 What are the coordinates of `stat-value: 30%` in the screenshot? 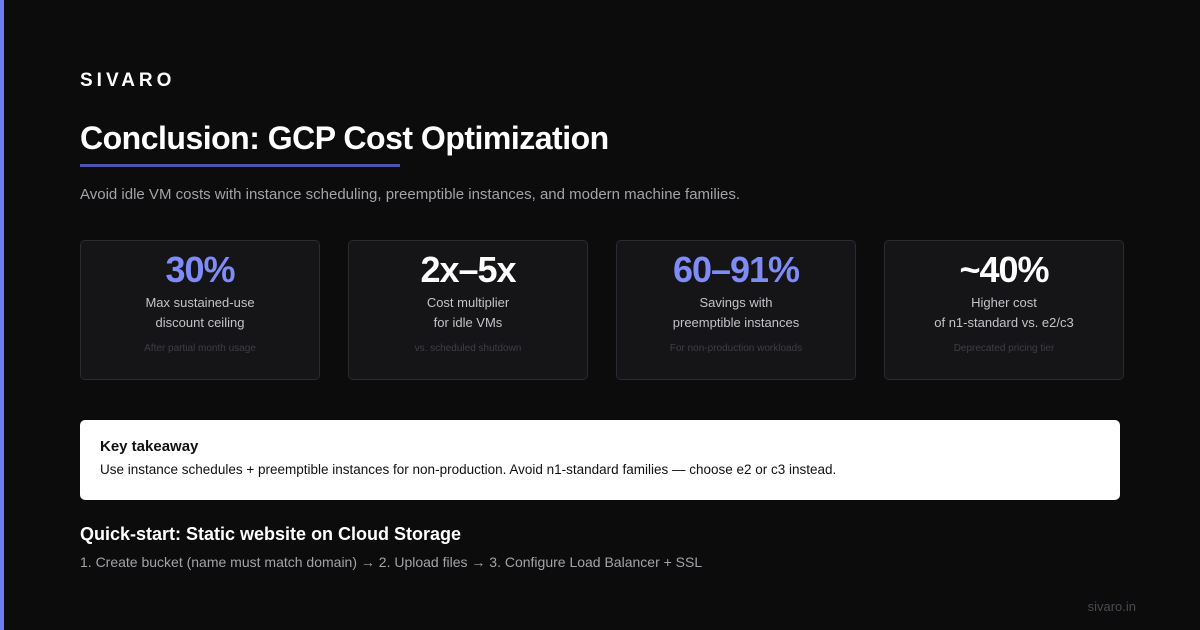 It's located at (200, 269).